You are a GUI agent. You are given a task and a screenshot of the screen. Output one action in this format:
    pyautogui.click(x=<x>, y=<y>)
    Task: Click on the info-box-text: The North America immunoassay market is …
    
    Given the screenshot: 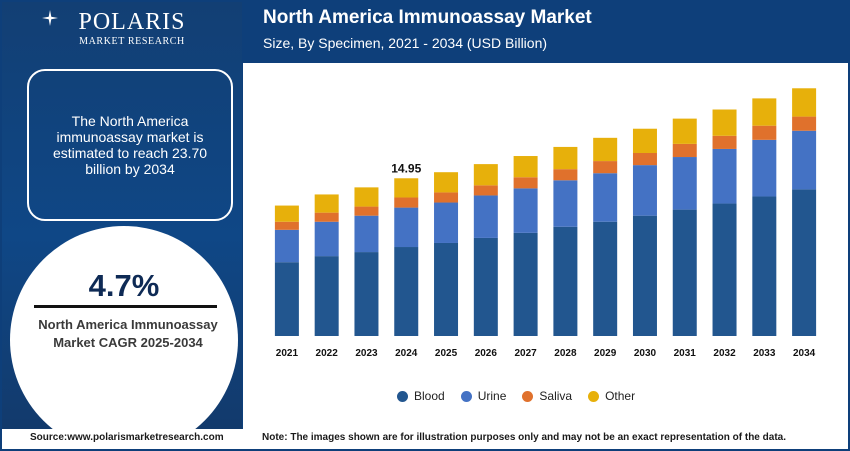 What is the action you would take?
    pyautogui.click(x=130, y=145)
    